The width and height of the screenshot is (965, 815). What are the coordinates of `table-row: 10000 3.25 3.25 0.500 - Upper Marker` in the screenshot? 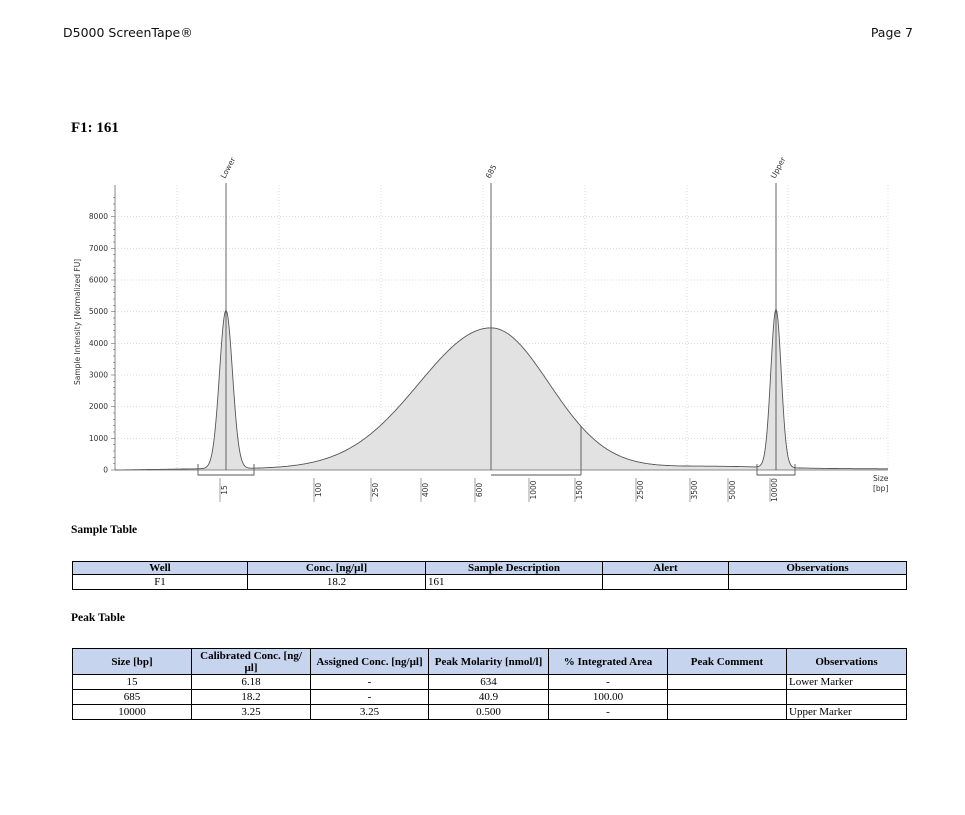 It's located at (489, 712).